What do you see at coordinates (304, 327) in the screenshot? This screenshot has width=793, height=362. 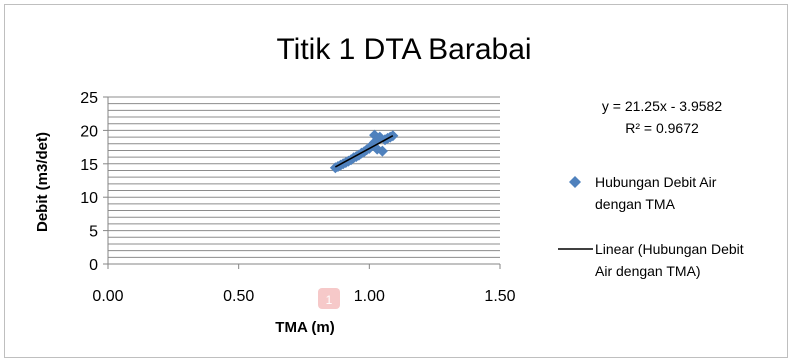 I see `x-axis-label: TMA (m)` at bounding box center [304, 327].